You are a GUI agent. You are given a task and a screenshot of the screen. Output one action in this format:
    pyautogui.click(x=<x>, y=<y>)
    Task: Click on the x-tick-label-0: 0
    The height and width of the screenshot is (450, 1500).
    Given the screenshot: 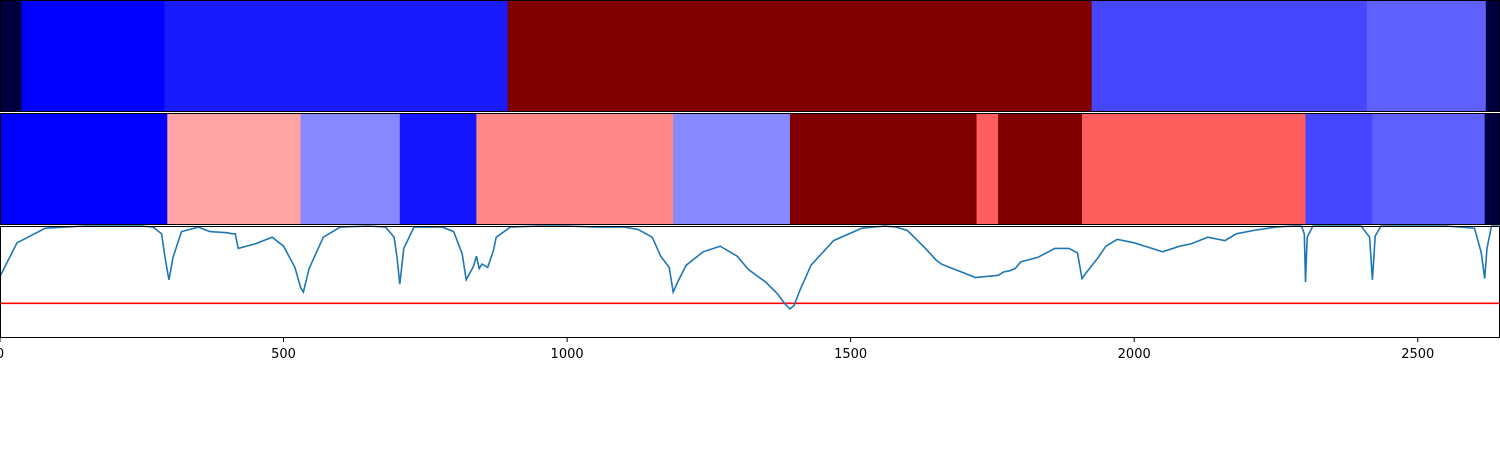 What is the action you would take?
    pyautogui.click(x=2, y=354)
    